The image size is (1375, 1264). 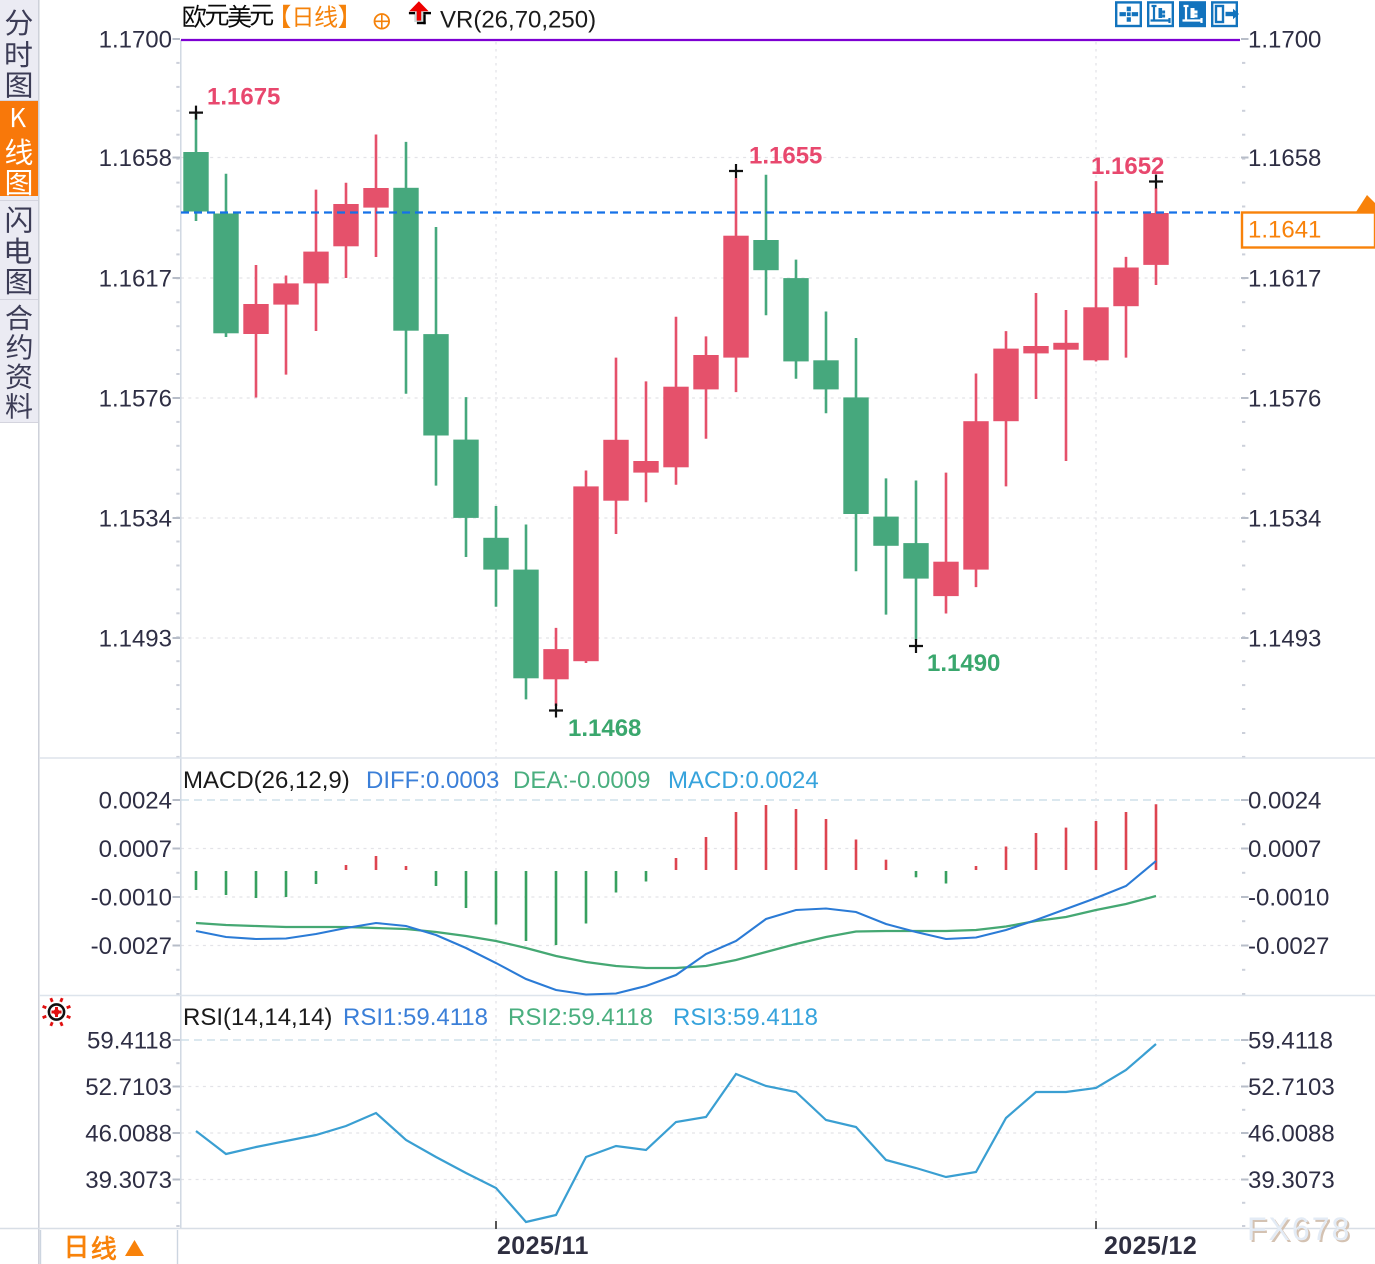 I want to click on svg-text: RSI1:59.4118, so click(x=415, y=1017).